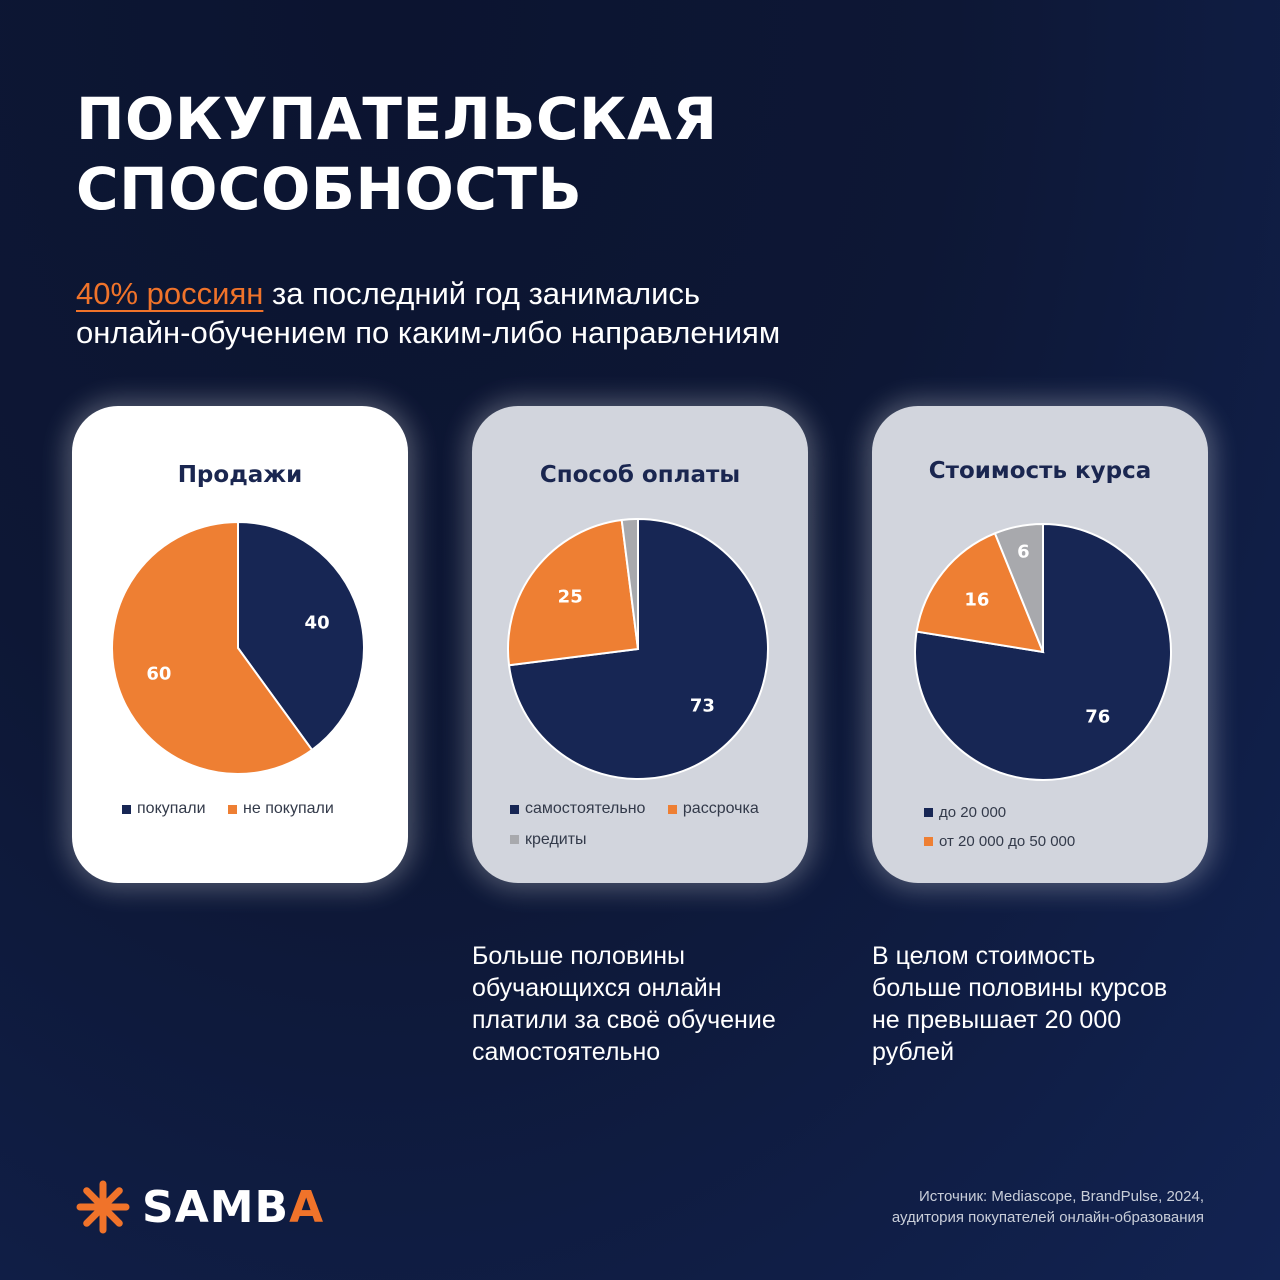 This screenshot has height=1280, width=1280. I want to click on sales-card: Продажи 40 60 покупали не покупали, so click(240, 644).